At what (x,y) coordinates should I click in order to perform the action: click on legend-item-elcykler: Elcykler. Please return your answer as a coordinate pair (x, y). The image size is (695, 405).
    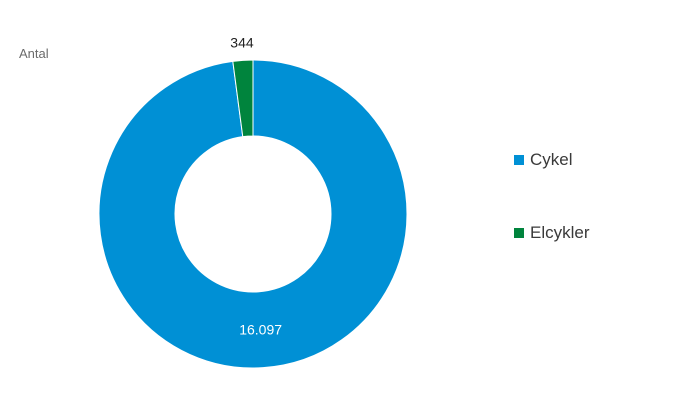
    Looking at the image, I should click on (552, 233).